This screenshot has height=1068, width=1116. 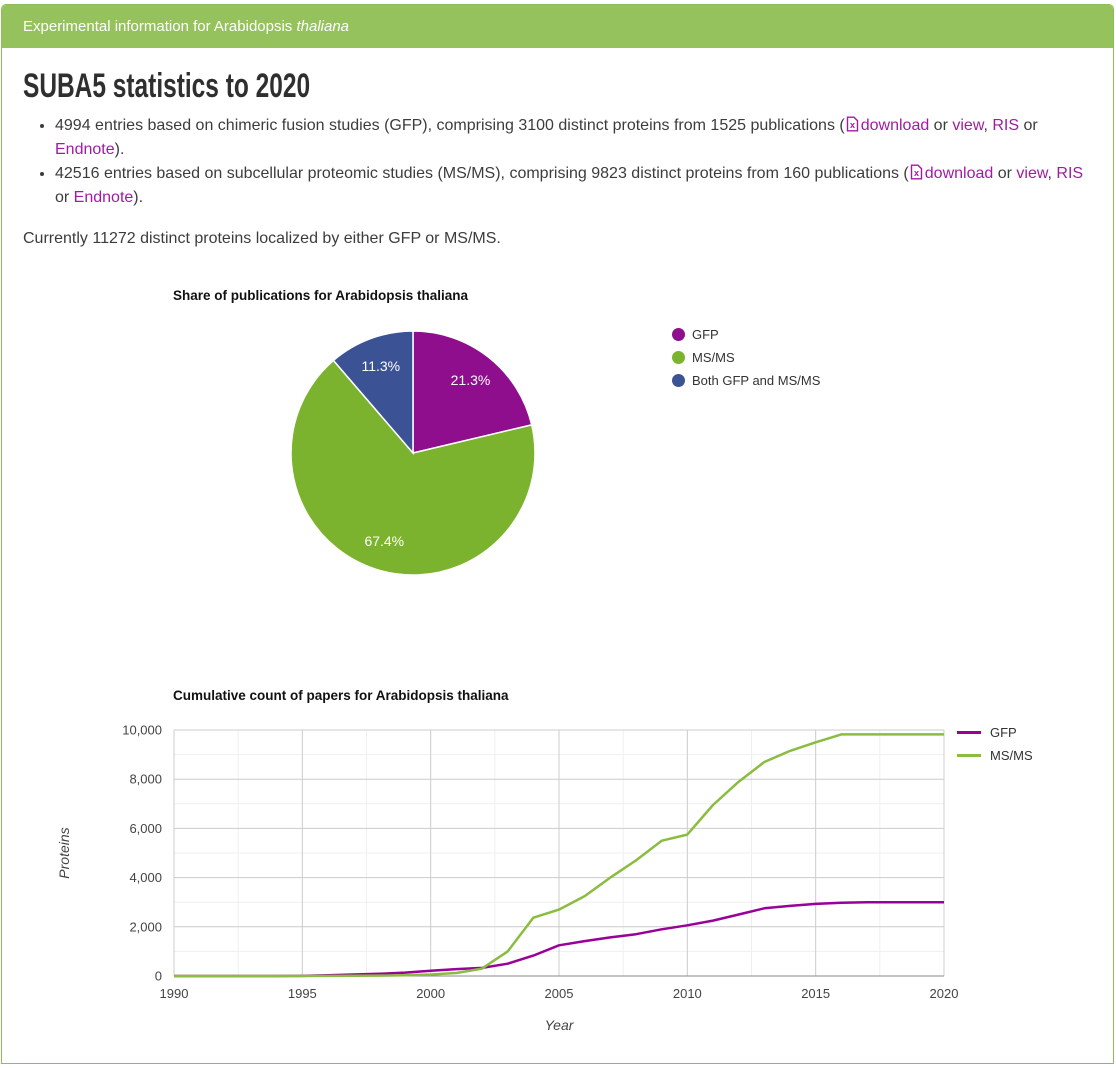 What do you see at coordinates (380, 366) in the screenshot?
I see `svg-text: 11.3%` at bounding box center [380, 366].